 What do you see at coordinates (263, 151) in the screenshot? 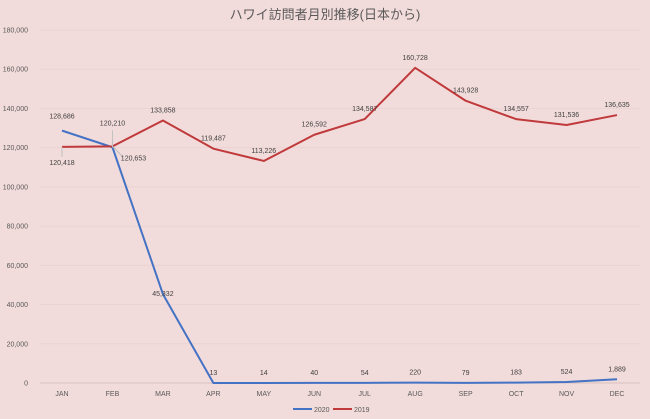
I see `data-label-2019: 113,226` at bounding box center [263, 151].